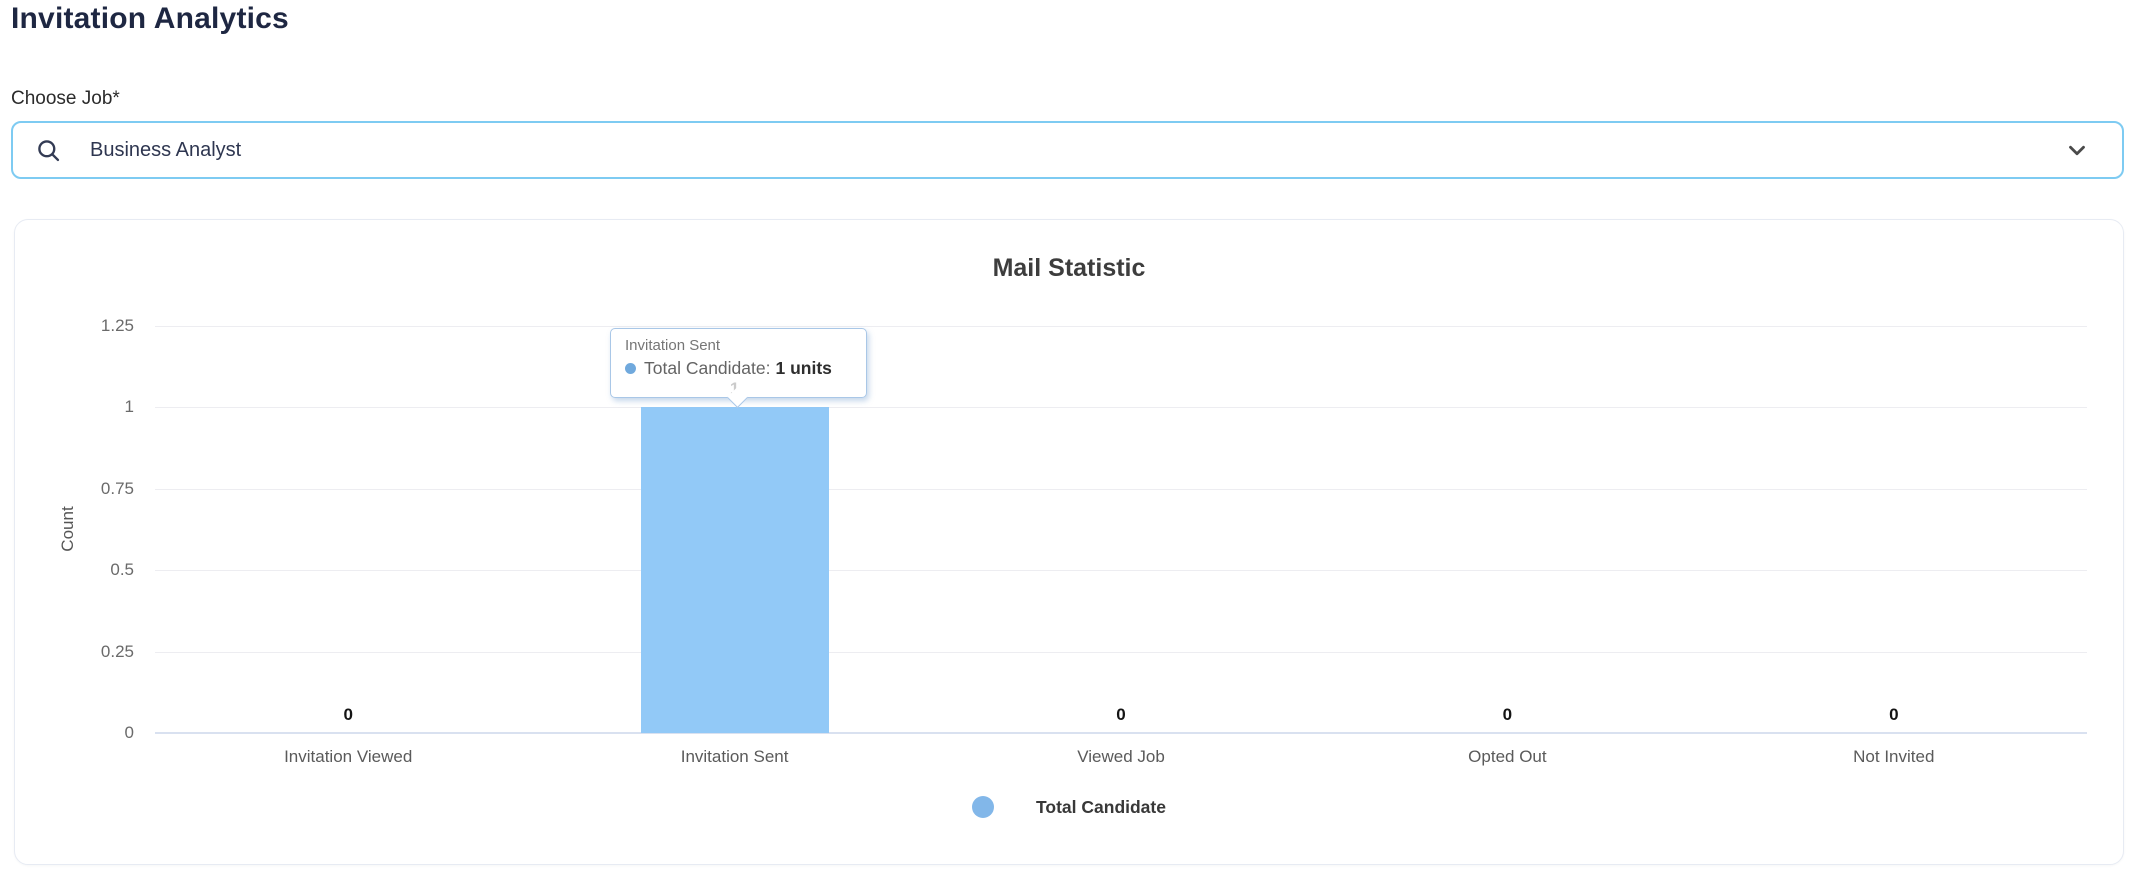 This screenshot has height=881, width=2139. What do you see at coordinates (2077, 150) in the screenshot?
I see `chevron-down-icon` at bounding box center [2077, 150].